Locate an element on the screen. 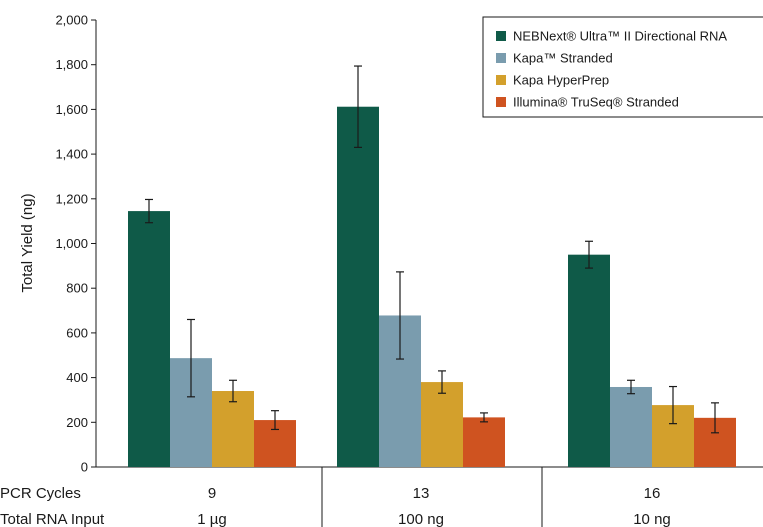  rna-input-label: 10 ng is located at coordinates (652, 519).